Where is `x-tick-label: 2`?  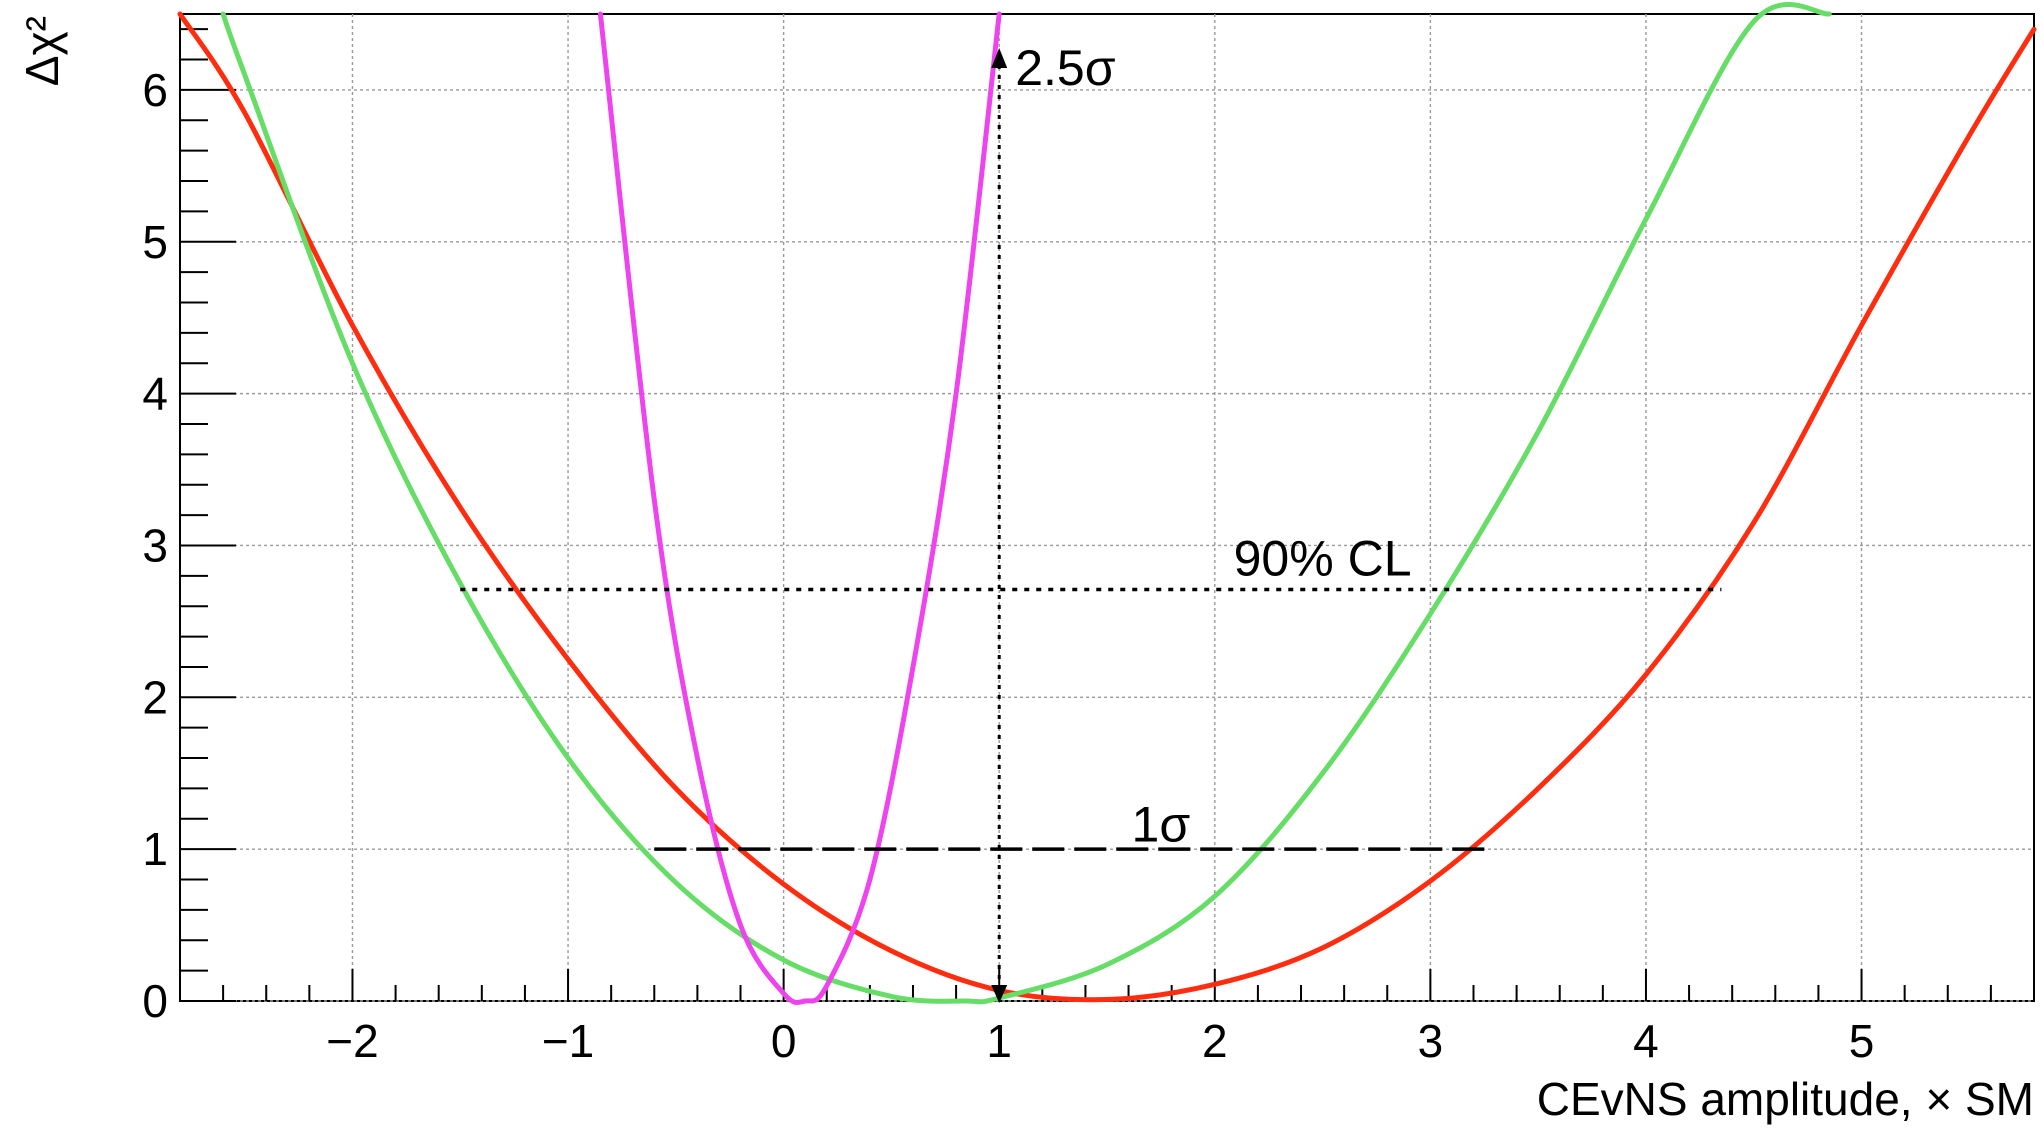
x-tick-label: 2 is located at coordinates (1215, 1041).